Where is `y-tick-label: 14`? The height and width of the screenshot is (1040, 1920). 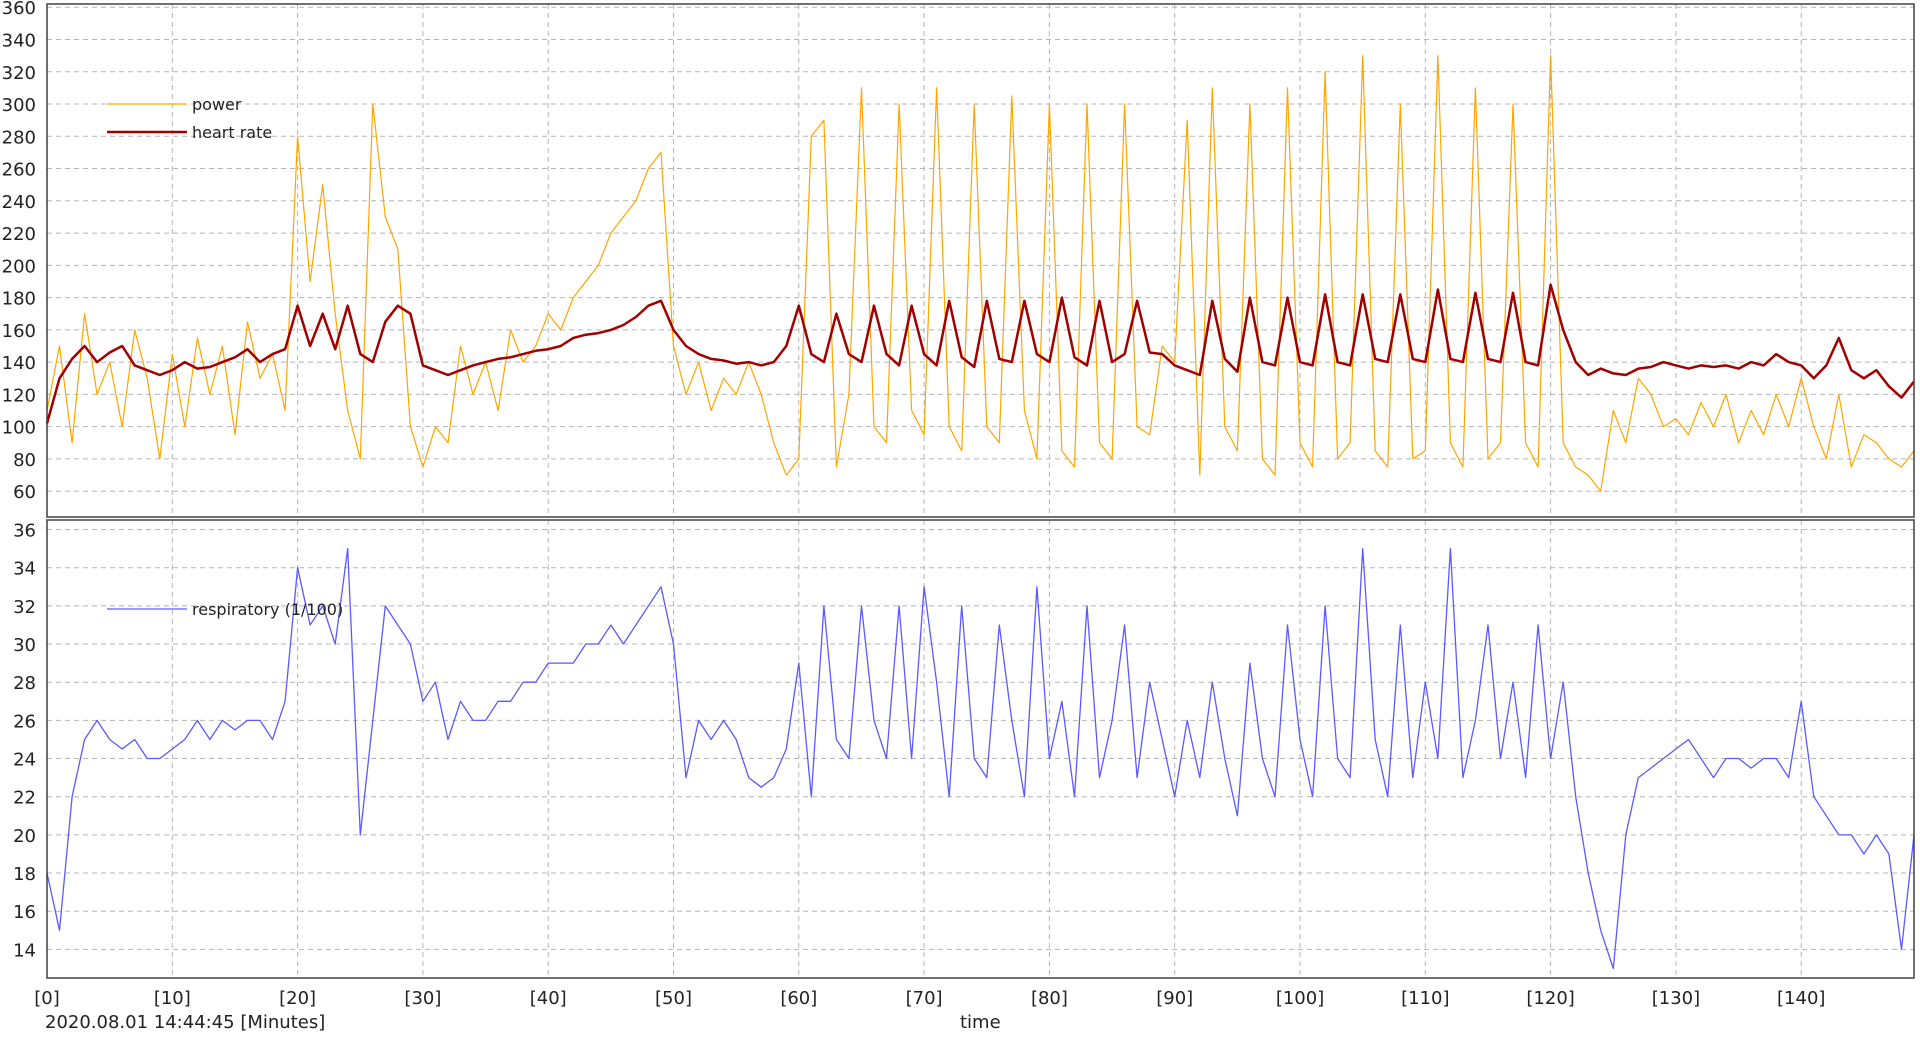 y-tick-label: 14 is located at coordinates (24, 950).